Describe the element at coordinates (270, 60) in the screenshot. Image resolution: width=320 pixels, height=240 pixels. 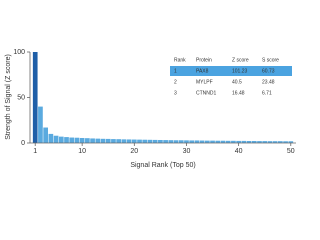
I see `table-header: S score` at that location.